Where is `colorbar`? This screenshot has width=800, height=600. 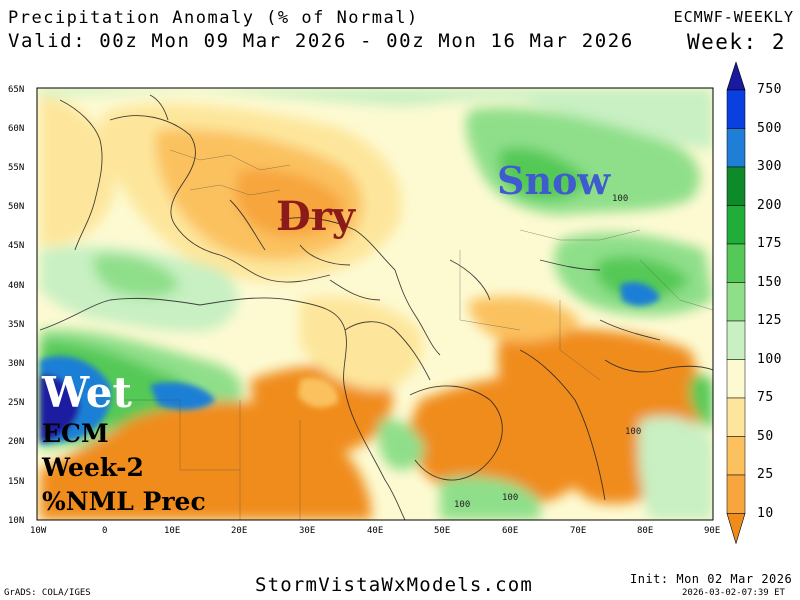
colorbar is located at coordinates (736, 303).